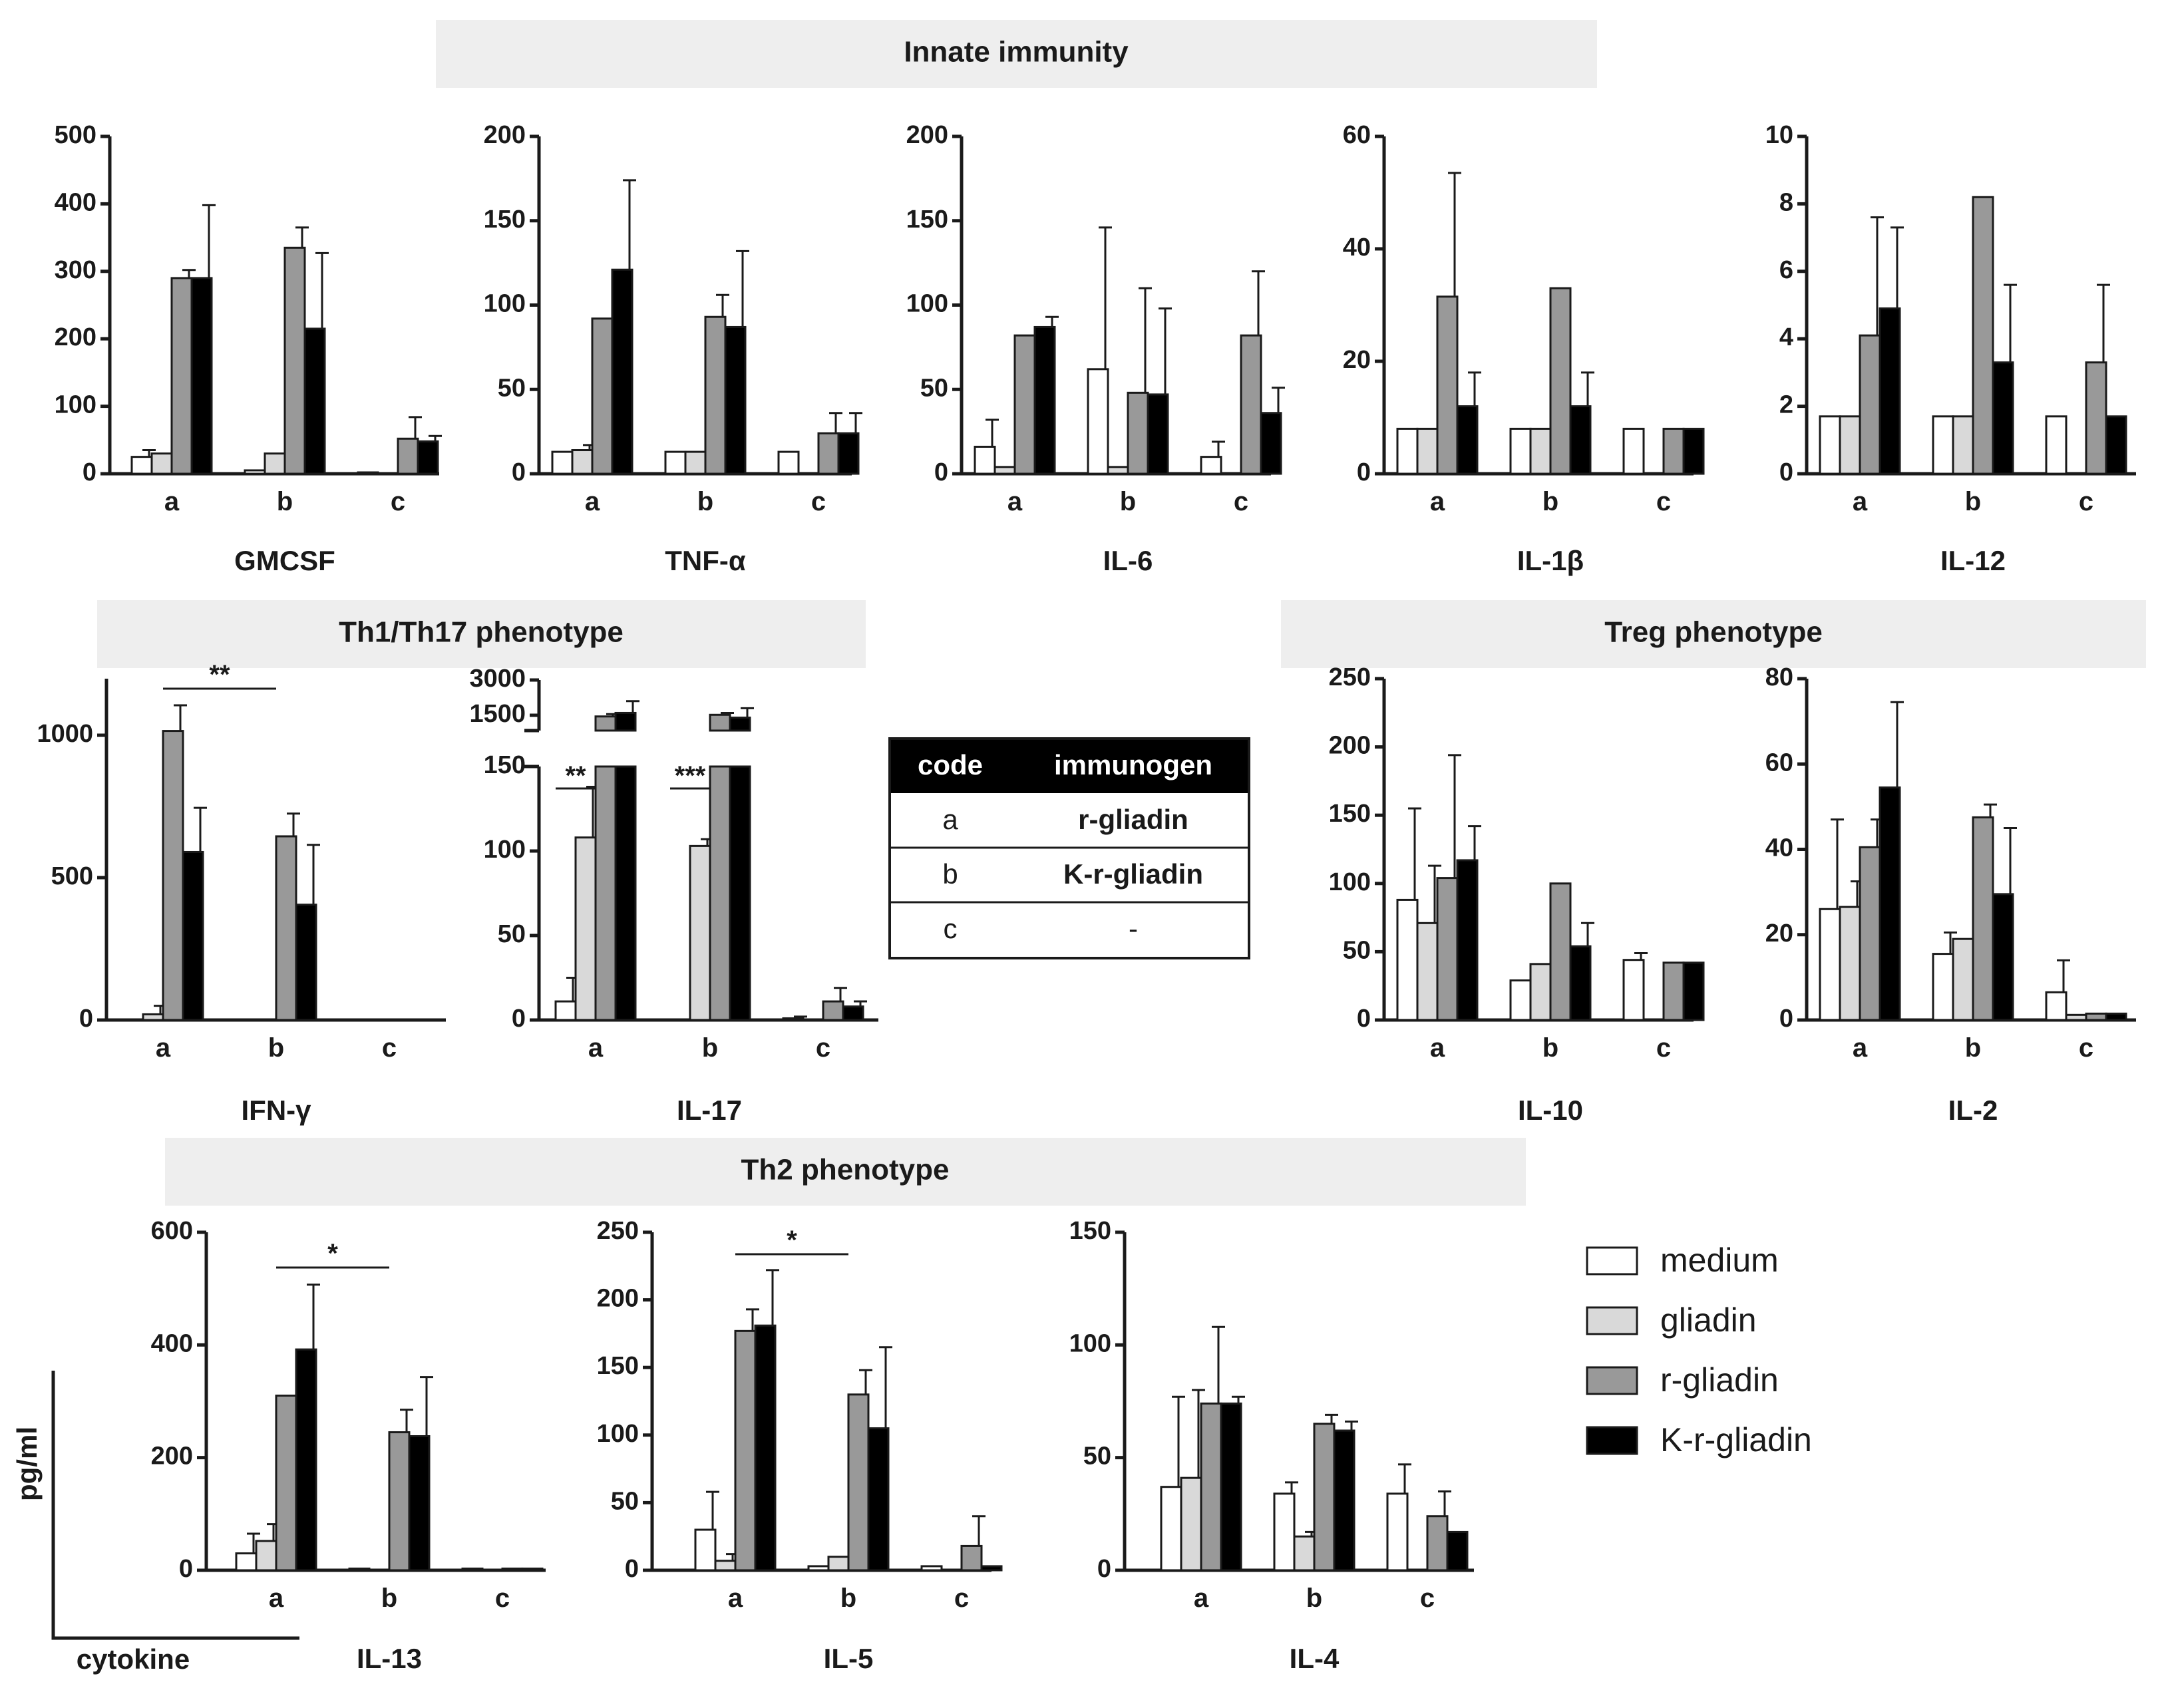 Image resolution: width=2160 pixels, height=1708 pixels. What do you see at coordinates (625, 893) in the screenshot?
I see `il17-bar-a` at bounding box center [625, 893].